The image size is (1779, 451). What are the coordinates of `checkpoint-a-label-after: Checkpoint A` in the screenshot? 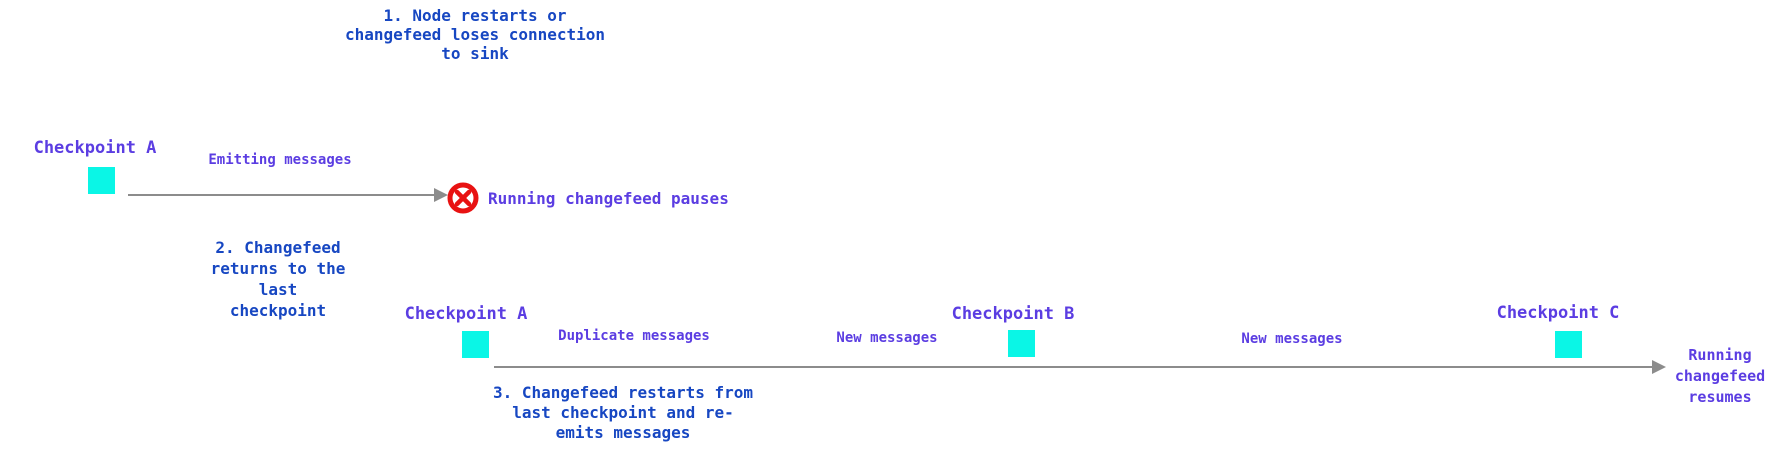 It's located at (466, 314).